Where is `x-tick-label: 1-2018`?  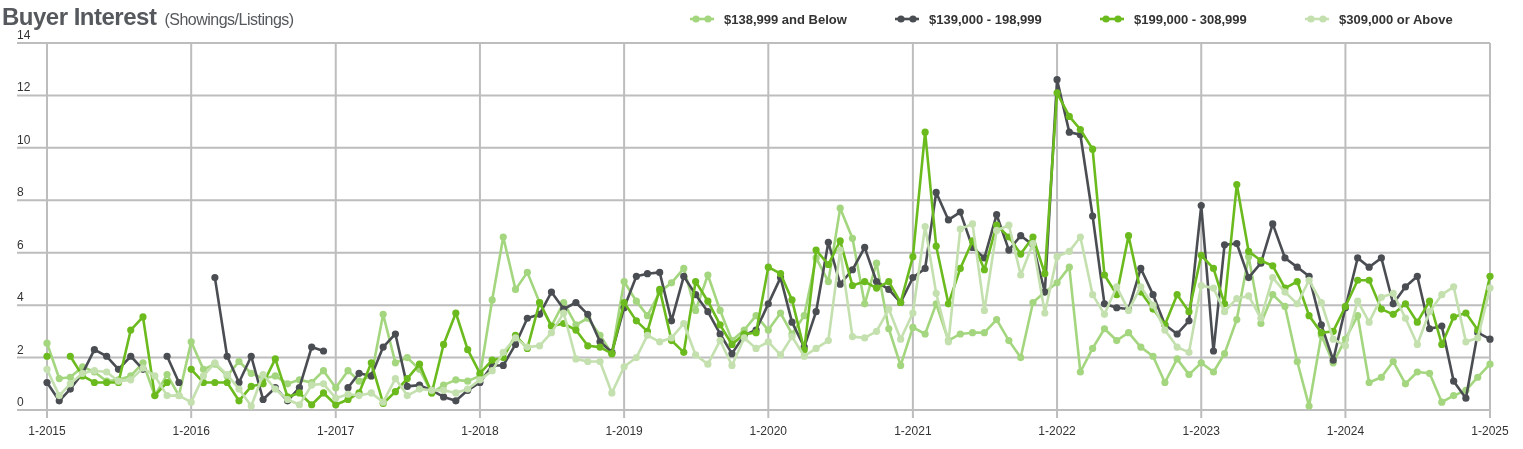
x-tick-label: 1-2018 is located at coordinates (480, 431).